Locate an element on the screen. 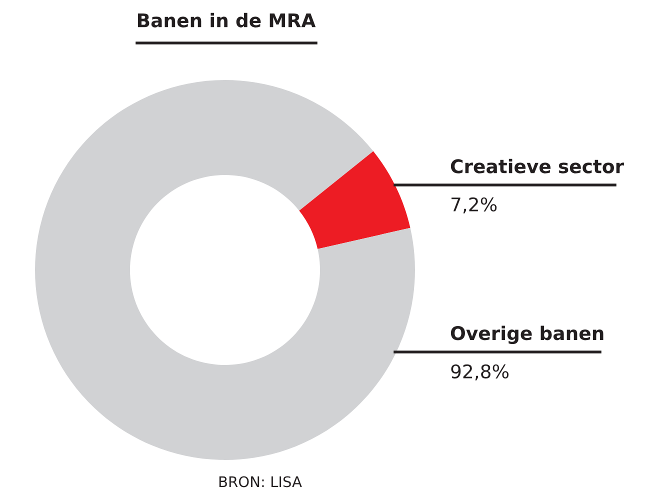  text: BRON: LISA is located at coordinates (260, 482).